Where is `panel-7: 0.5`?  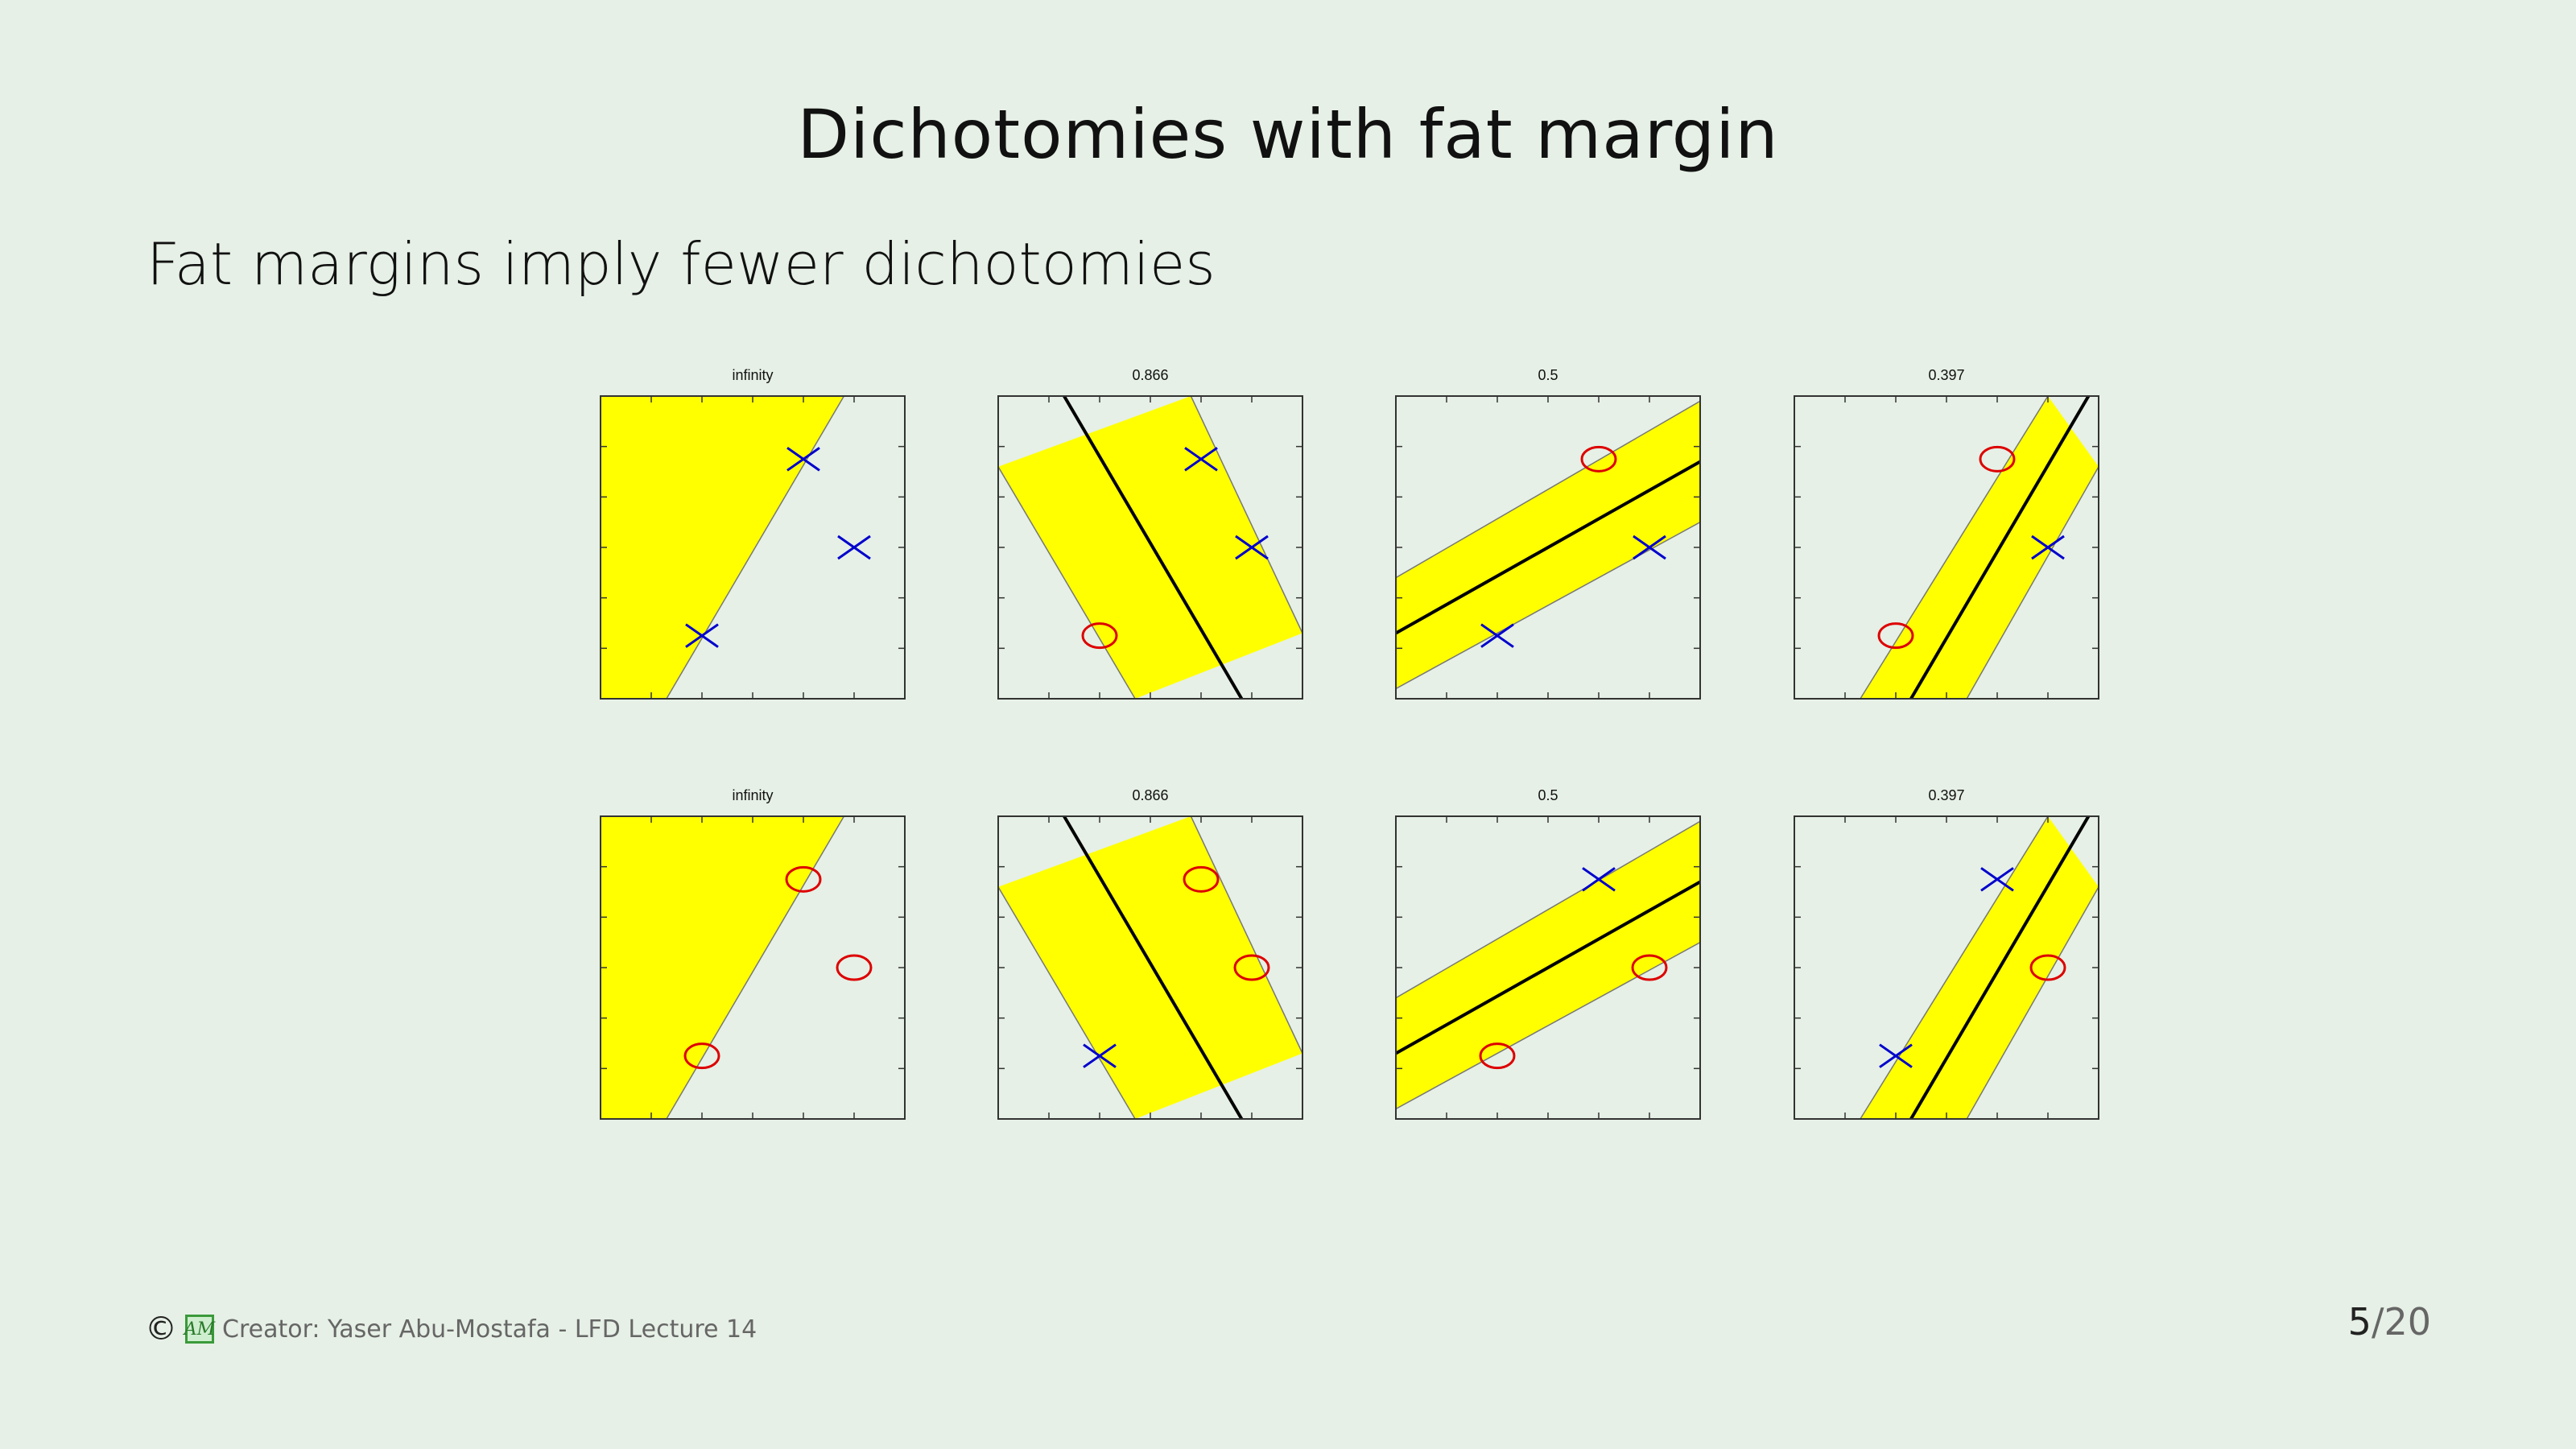 panel-7: 0.5 is located at coordinates (1548, 953).